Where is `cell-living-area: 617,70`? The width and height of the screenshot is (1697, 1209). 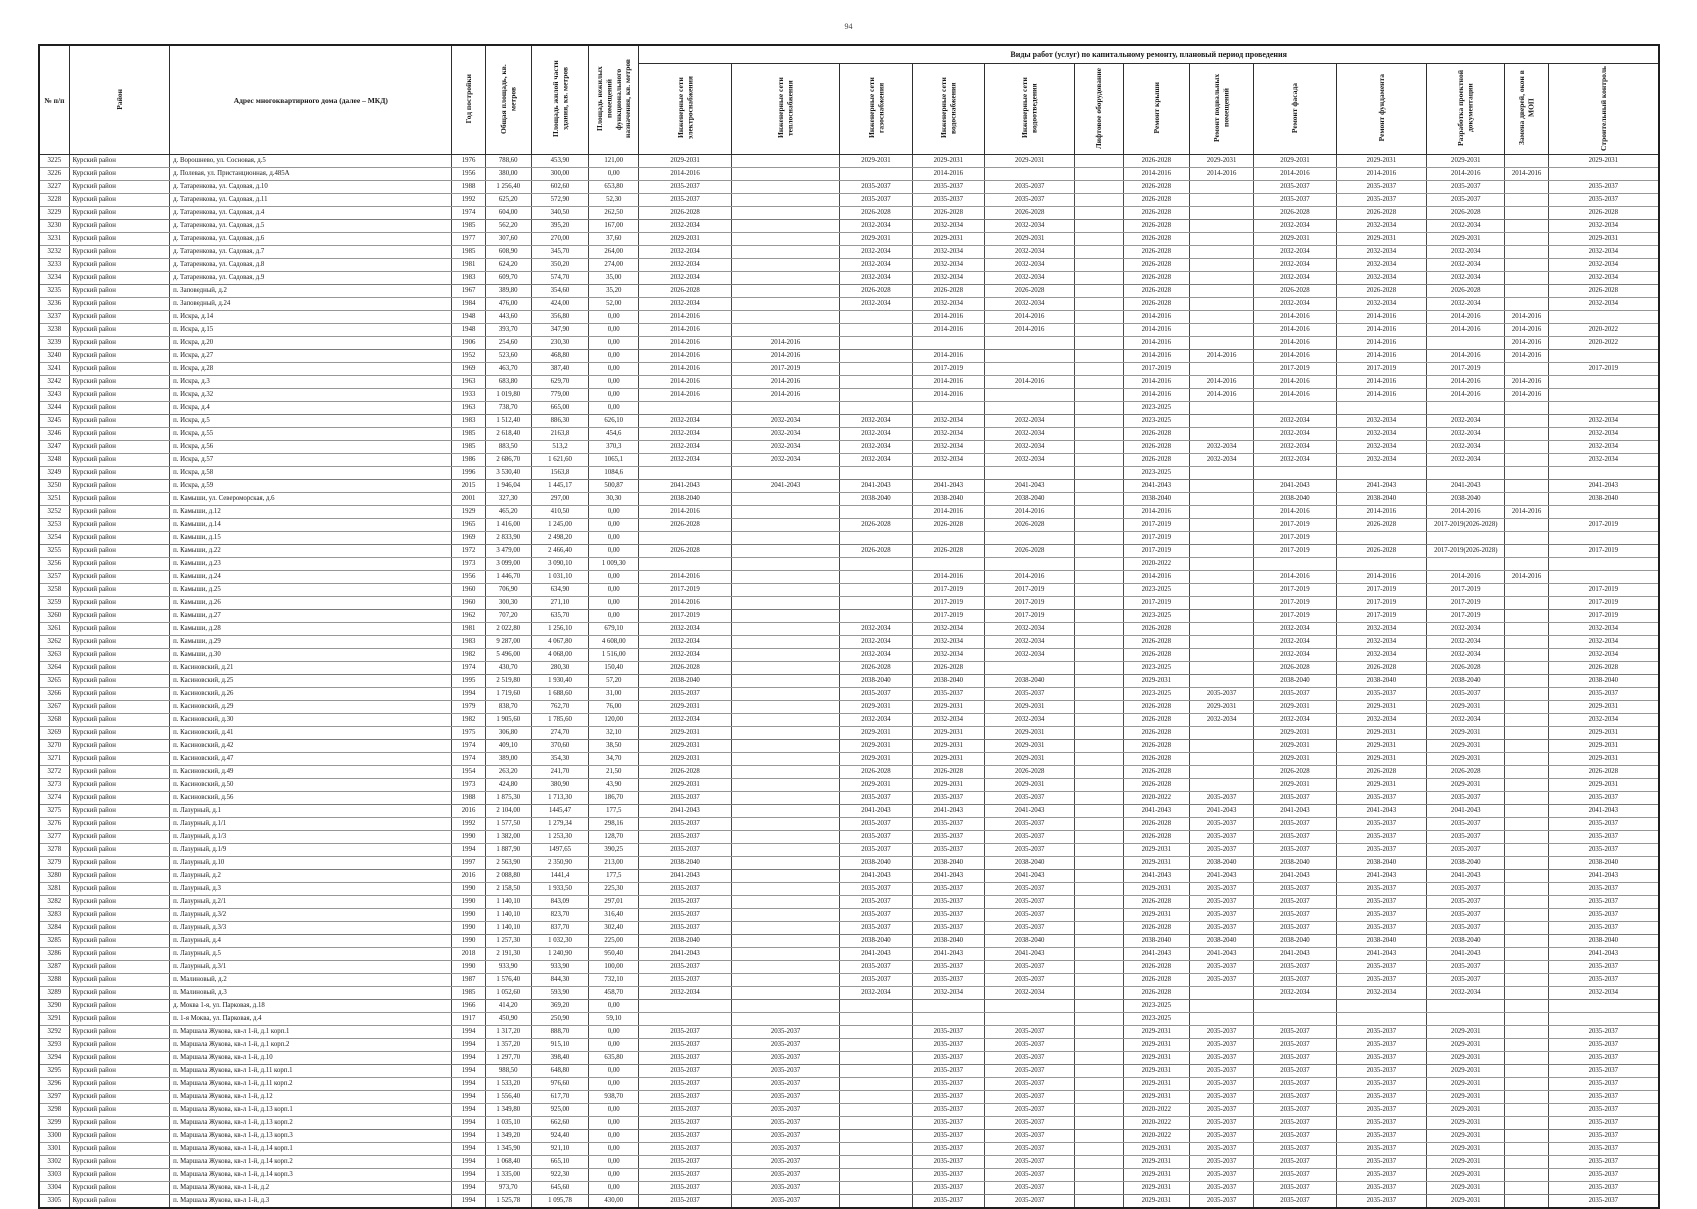
cell-living-area: 617,70 is located at coordinates (560, 1097).